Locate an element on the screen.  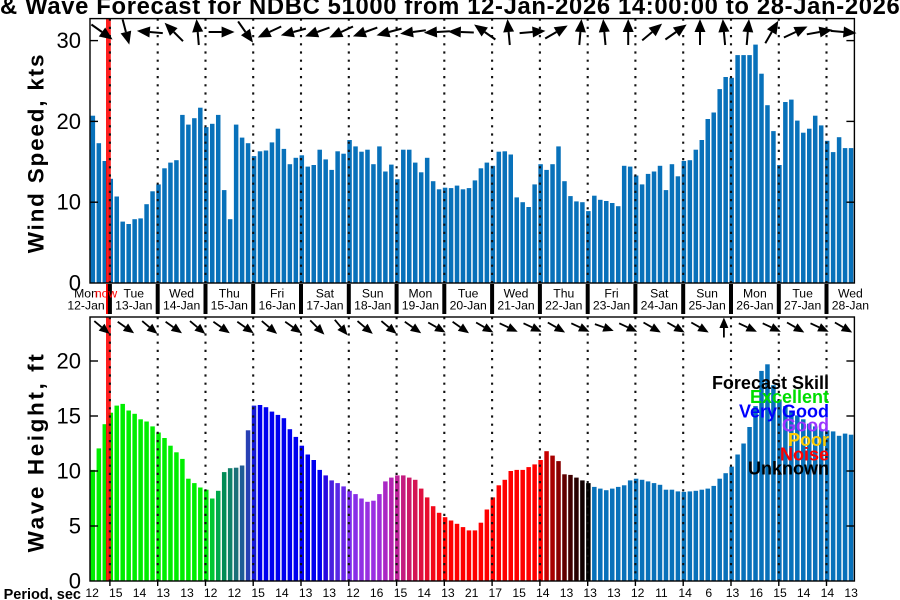
svg-text: 25-Jan is located at coordinates (706, 306).